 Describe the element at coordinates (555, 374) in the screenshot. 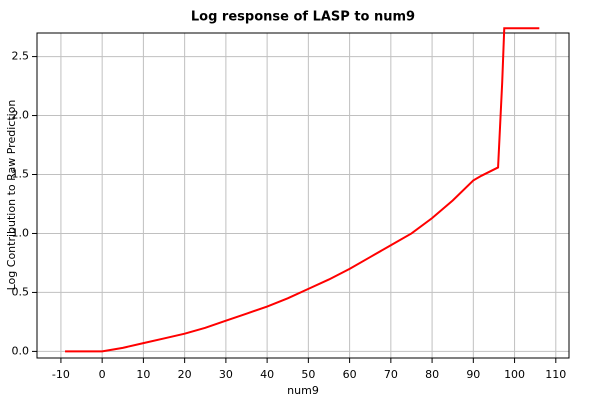

I see `x-tick-label: 110` at that location.